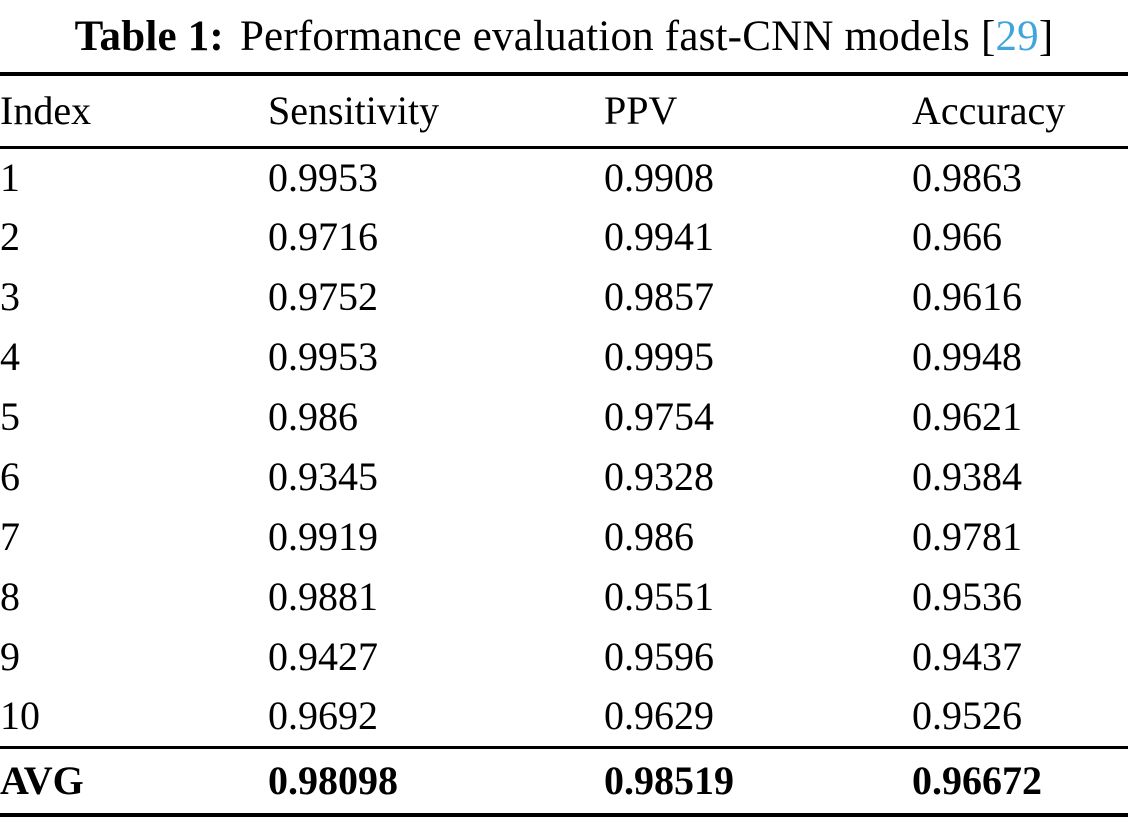 The height and width of the screenshot is (833, 1128). I want to click on table-header: Index Sensitivity PPV Accuracy, so click(564, 110).